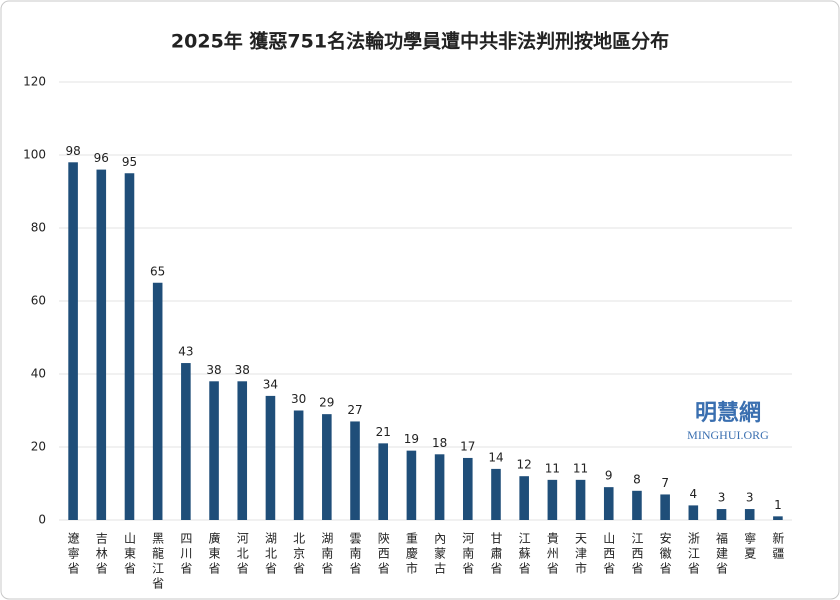 This screenshot has width=840, height=600. I want to click on x-tick-label: 江蘇省, so click(524, 554).